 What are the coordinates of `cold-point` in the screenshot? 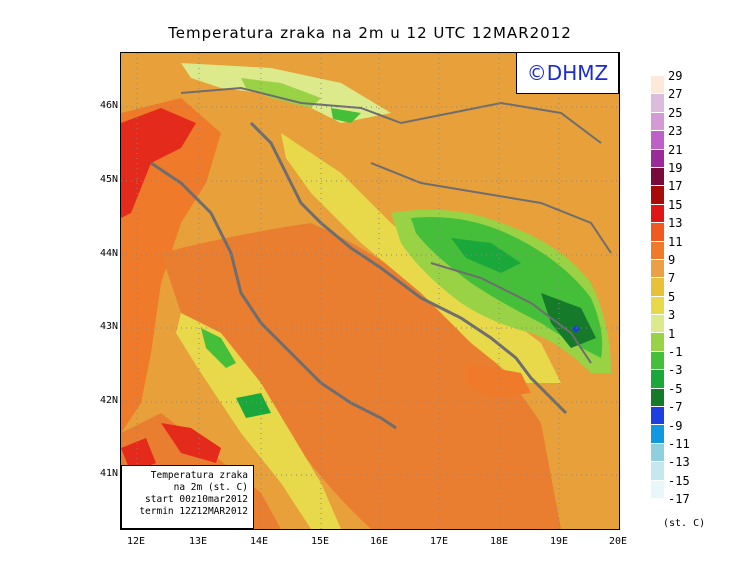 It's located at (576, 329).